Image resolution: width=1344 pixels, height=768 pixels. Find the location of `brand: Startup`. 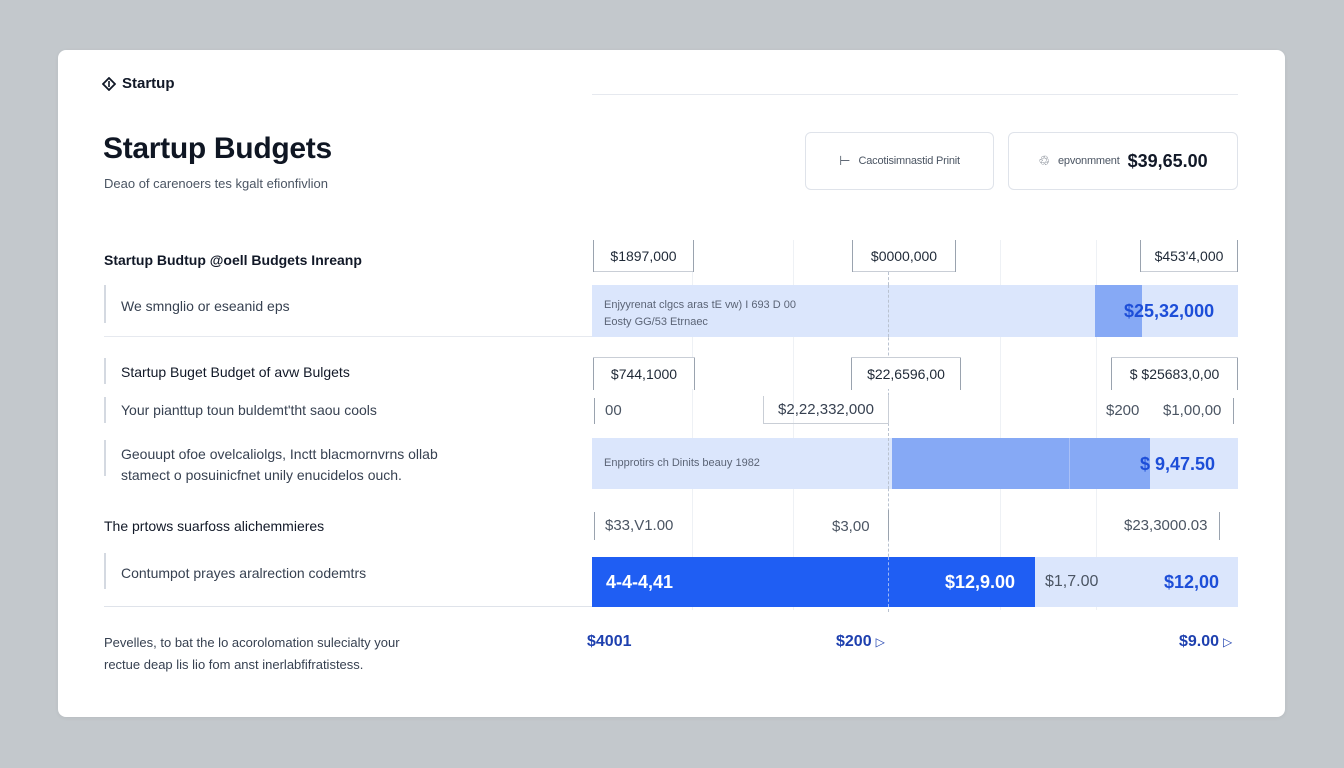

brand: Startup is located at coordinates (138, 83).